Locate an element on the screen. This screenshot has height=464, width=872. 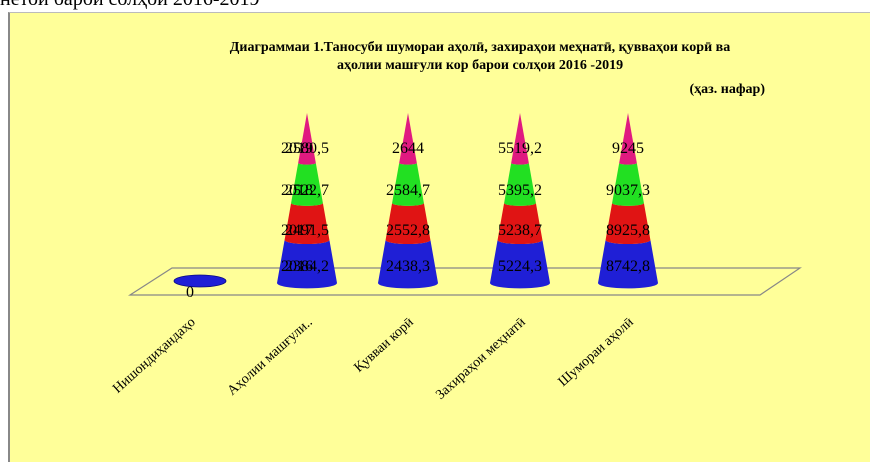
data-label: 5395,2 is located at coordinates (520, 190).